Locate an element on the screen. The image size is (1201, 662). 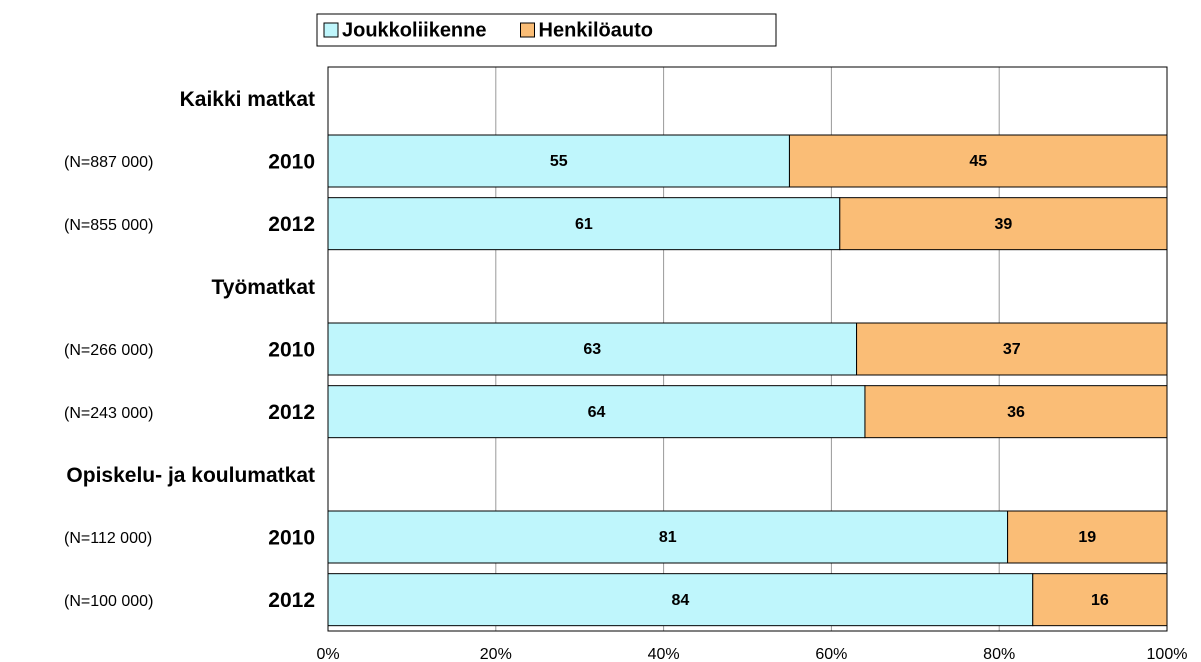
x-tick-label: 80% is located at coordinates (999, 654).